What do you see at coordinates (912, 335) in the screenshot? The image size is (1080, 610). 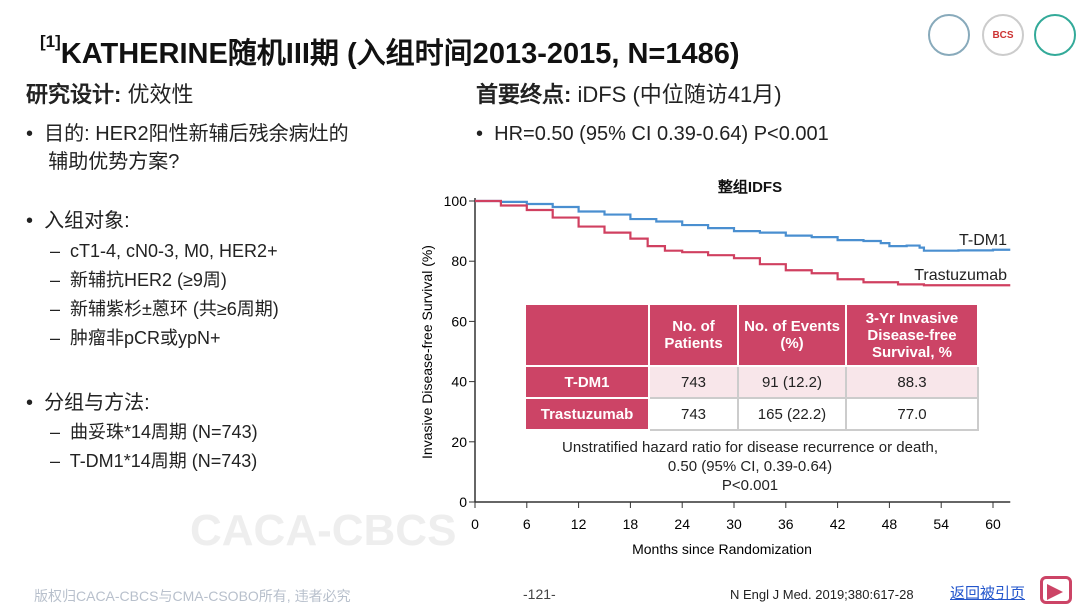 I see `table-header-cell: 3-Yr Invasive Disease-free Survival, %` at bounding box center [912, 335].